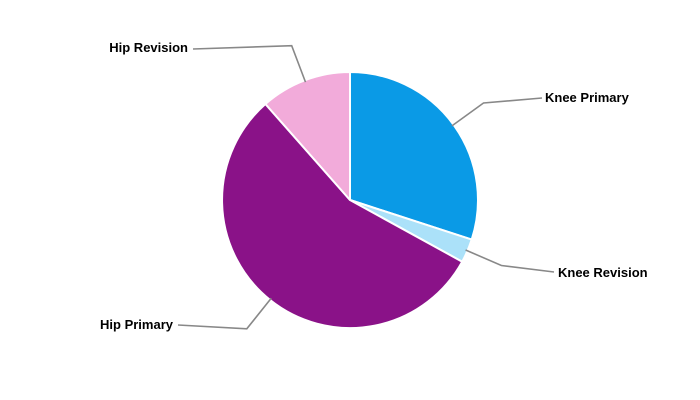  I want to click on label-hip-primary: Hip Primary, so click(137, 324).